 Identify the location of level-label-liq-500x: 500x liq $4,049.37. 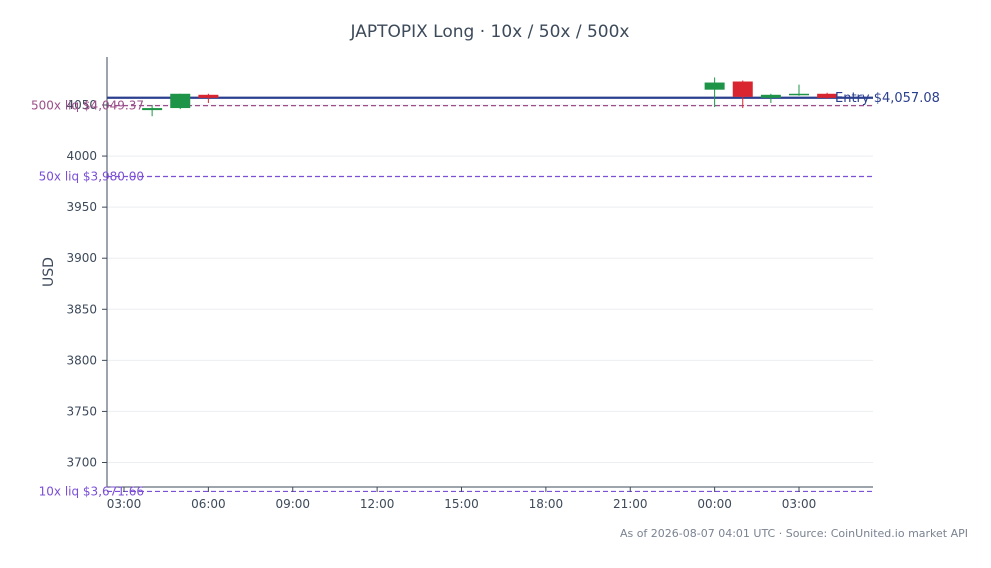
(87, 106).